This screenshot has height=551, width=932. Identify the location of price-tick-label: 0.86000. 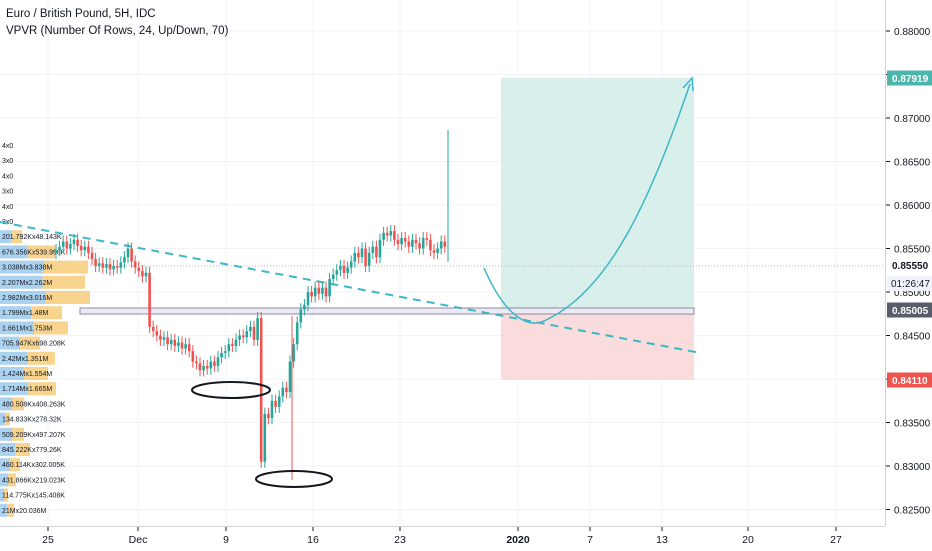
(912, 206).